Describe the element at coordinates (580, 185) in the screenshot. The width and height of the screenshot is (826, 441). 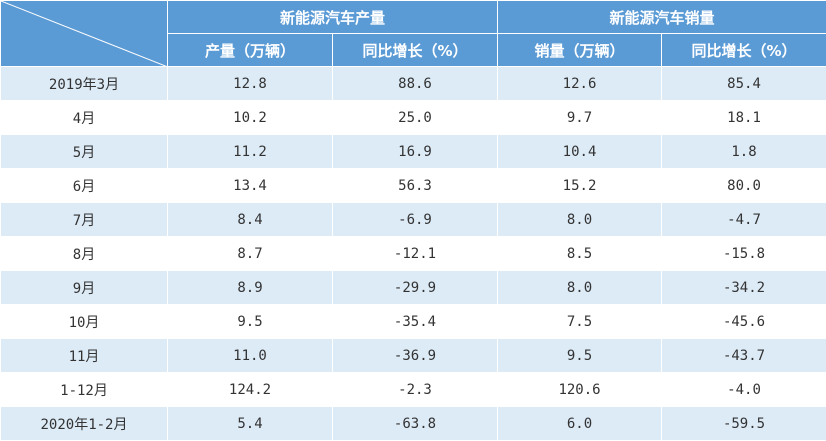
I see `cell: 15.2` at that location.